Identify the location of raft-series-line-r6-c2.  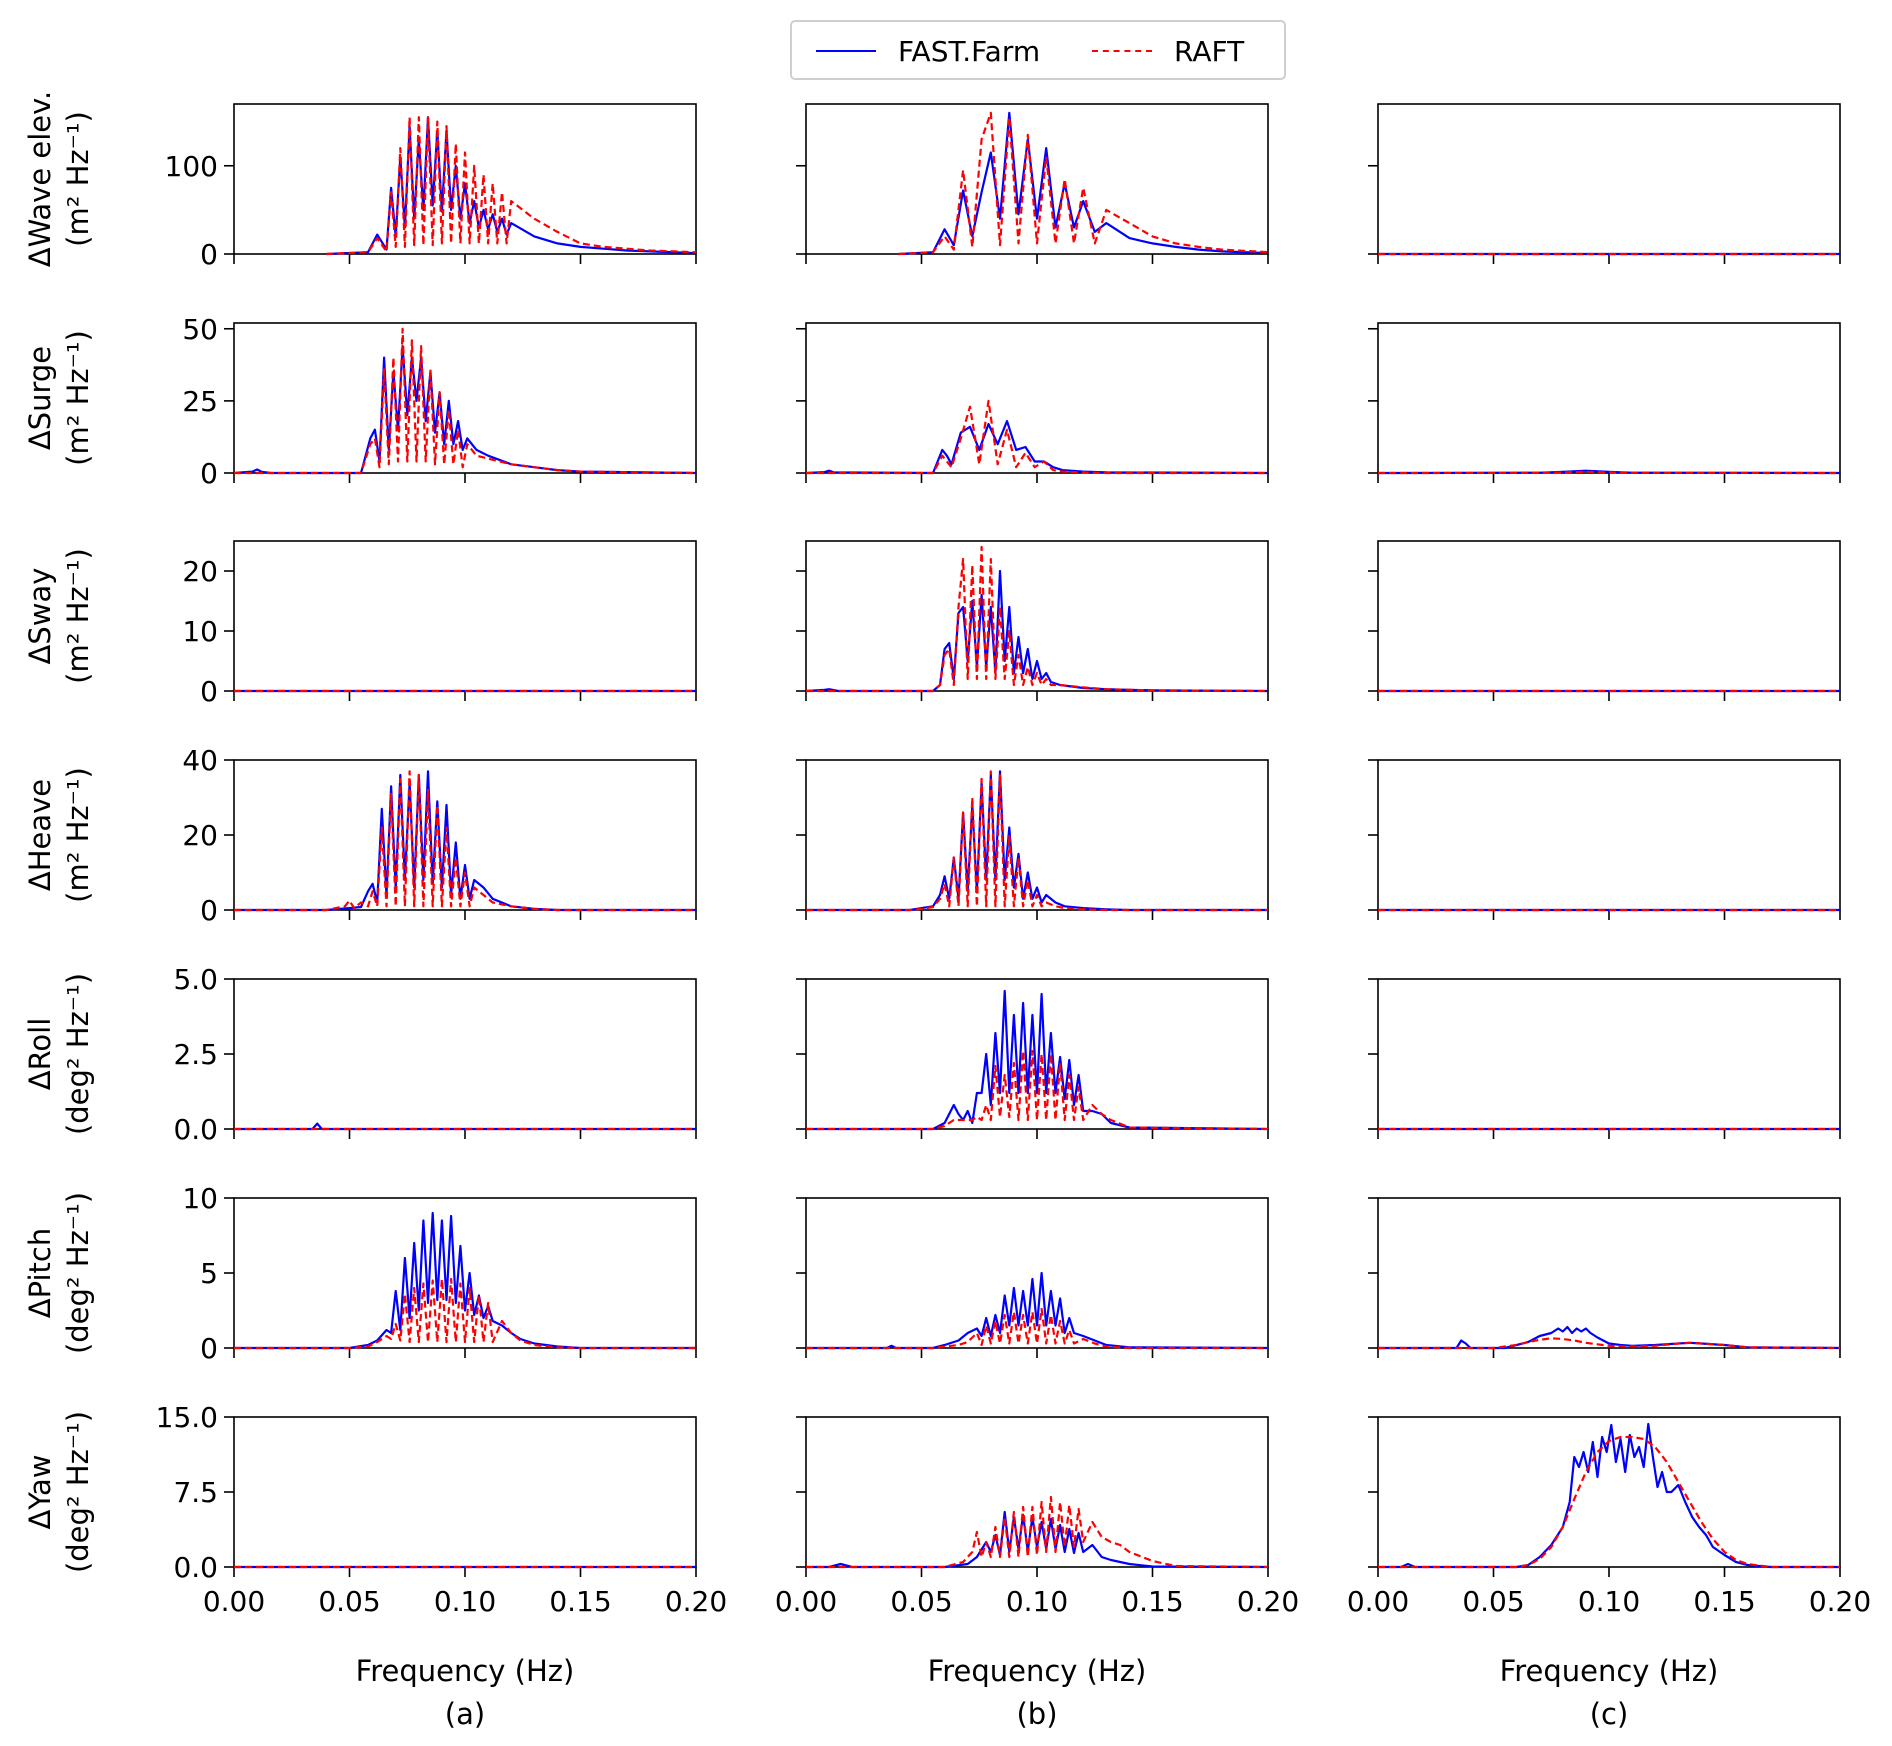
(1609, 1502).